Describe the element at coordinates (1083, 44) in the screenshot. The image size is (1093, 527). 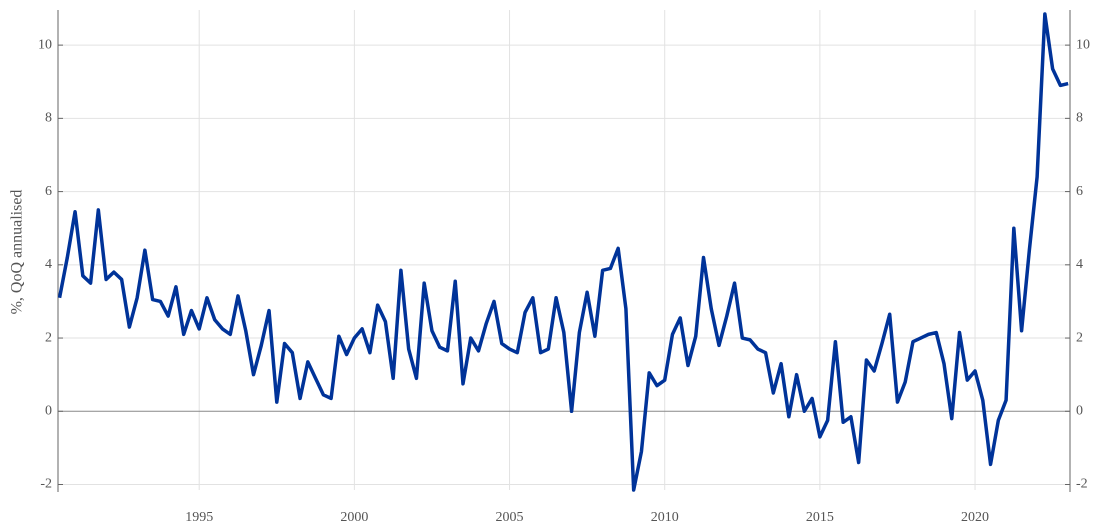
I see `y2-tick-label: 10` at that location.